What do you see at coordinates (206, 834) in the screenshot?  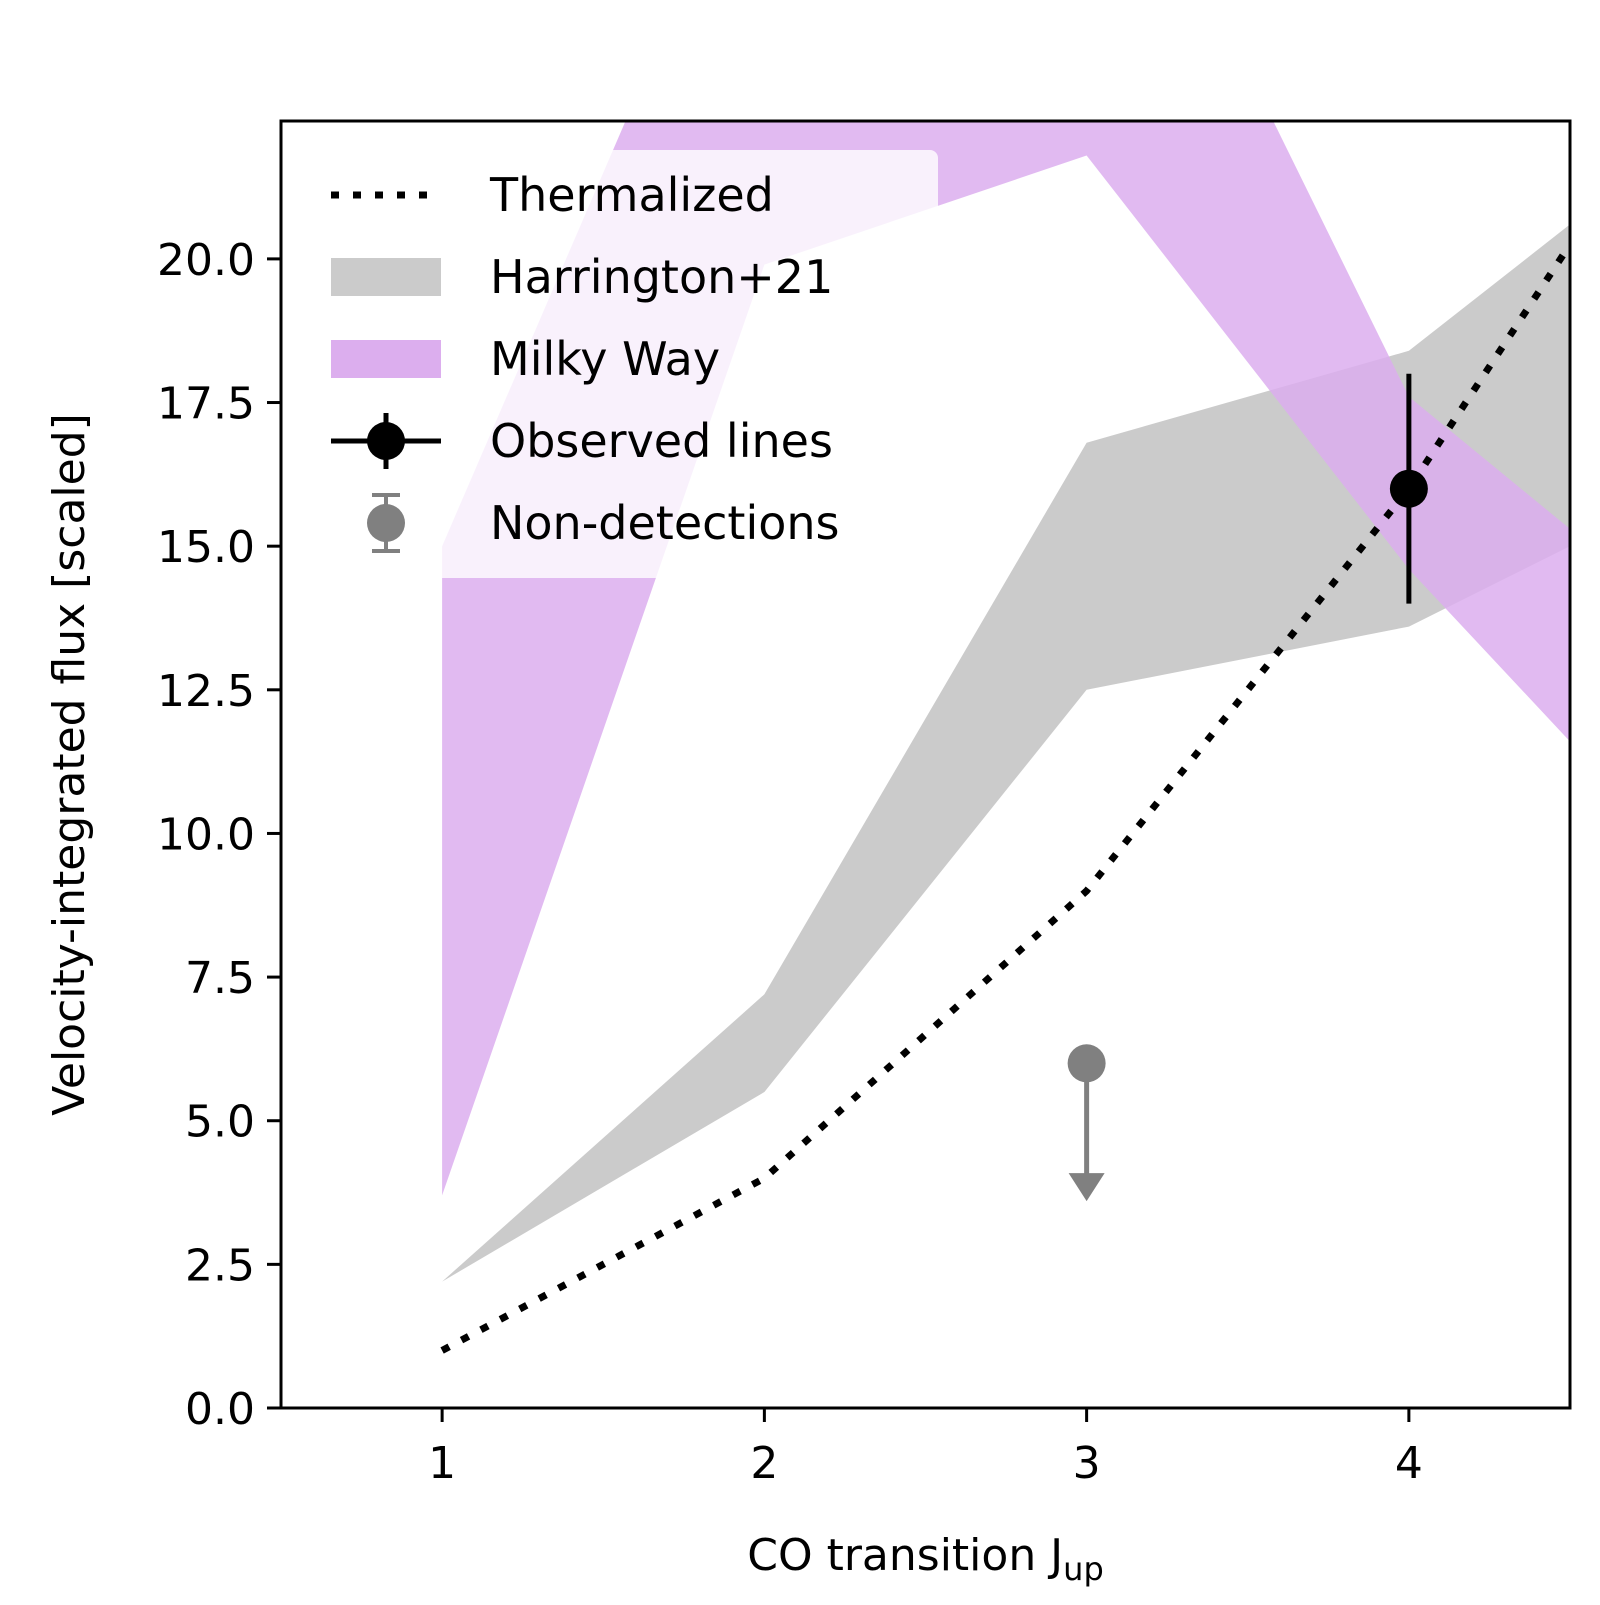 I see `y-tick-label: 10.0` at bounding box center [206, 834].